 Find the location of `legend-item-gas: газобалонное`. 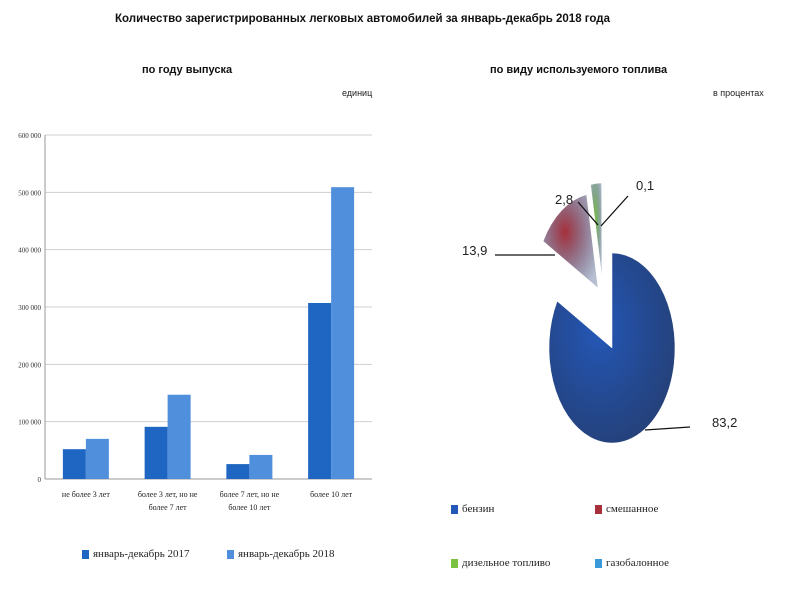

legend-item-gas: газобалонное is located at coordinates (632, 563).